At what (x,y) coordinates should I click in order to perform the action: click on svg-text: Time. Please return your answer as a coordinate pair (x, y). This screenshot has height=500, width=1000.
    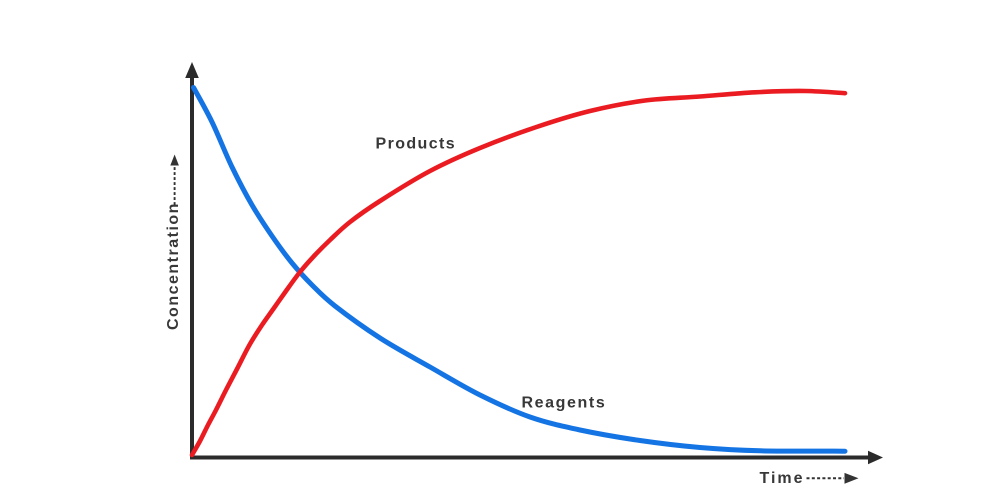
    Looking at the image, I should click on (782, 478).